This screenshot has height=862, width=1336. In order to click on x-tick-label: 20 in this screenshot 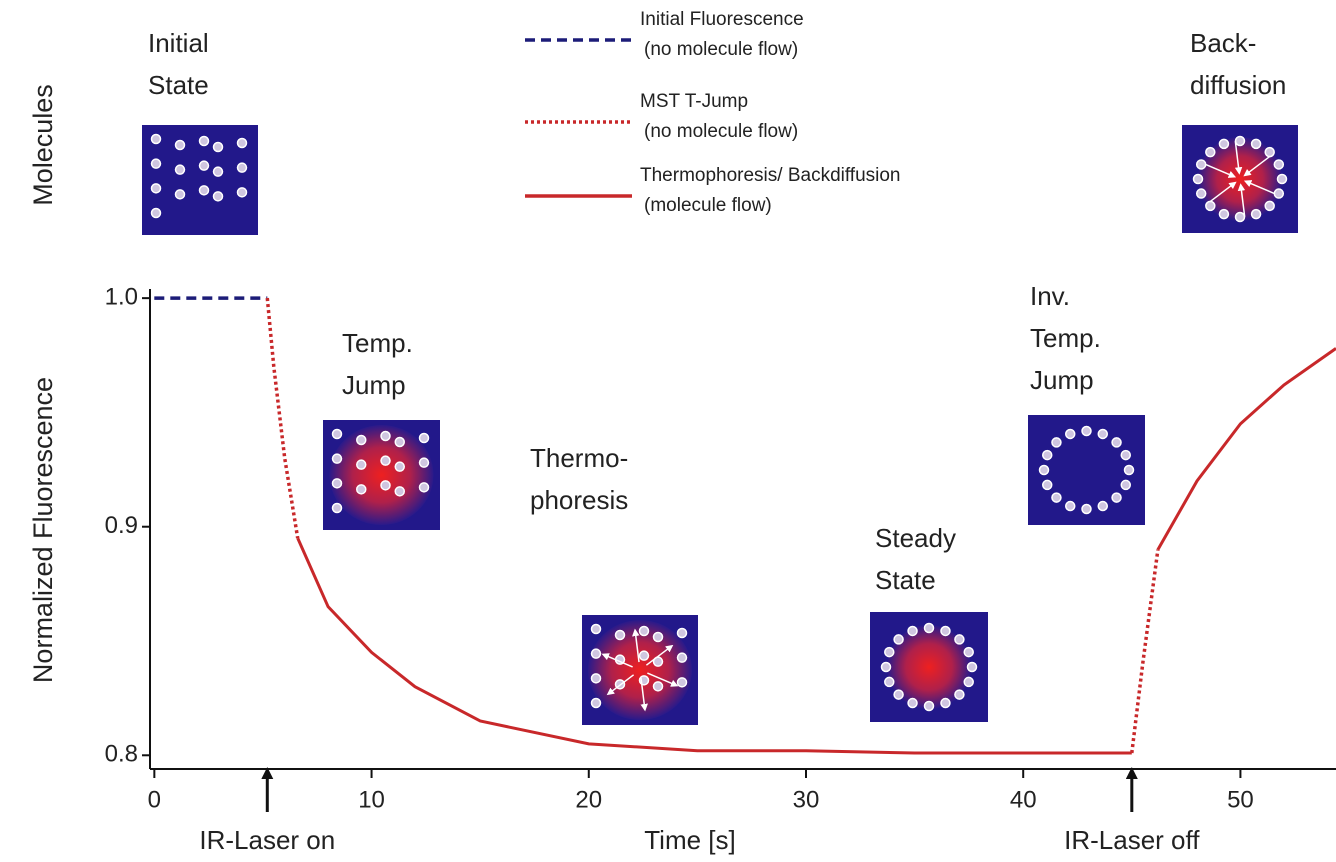, I will do `click(588, 799)`.